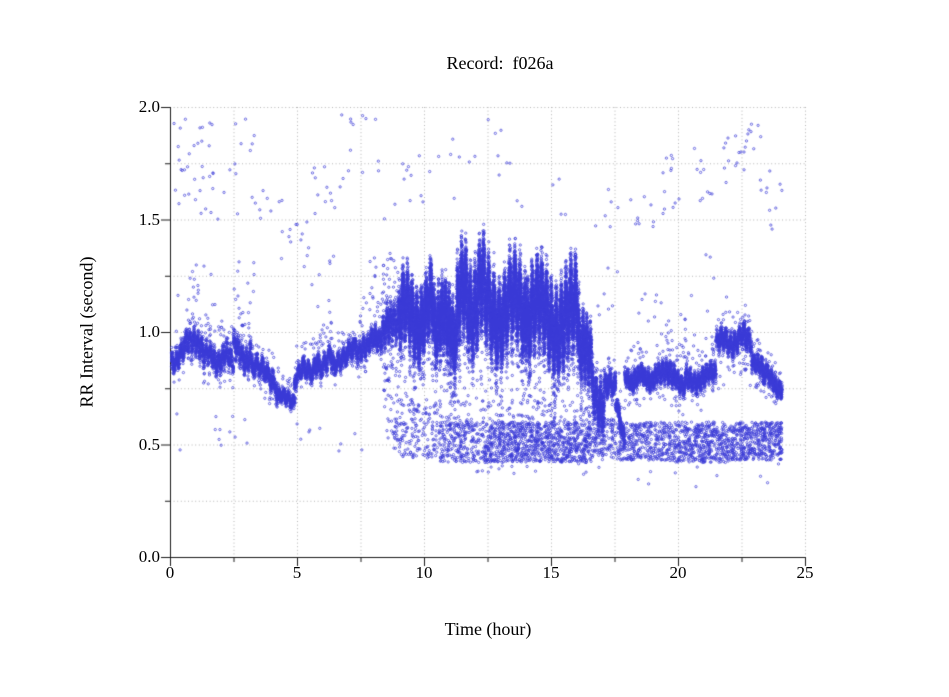 The width and height of the screenshot is (949, 697). I want to click on y-tick-label: 1.0, so click(149, 331).